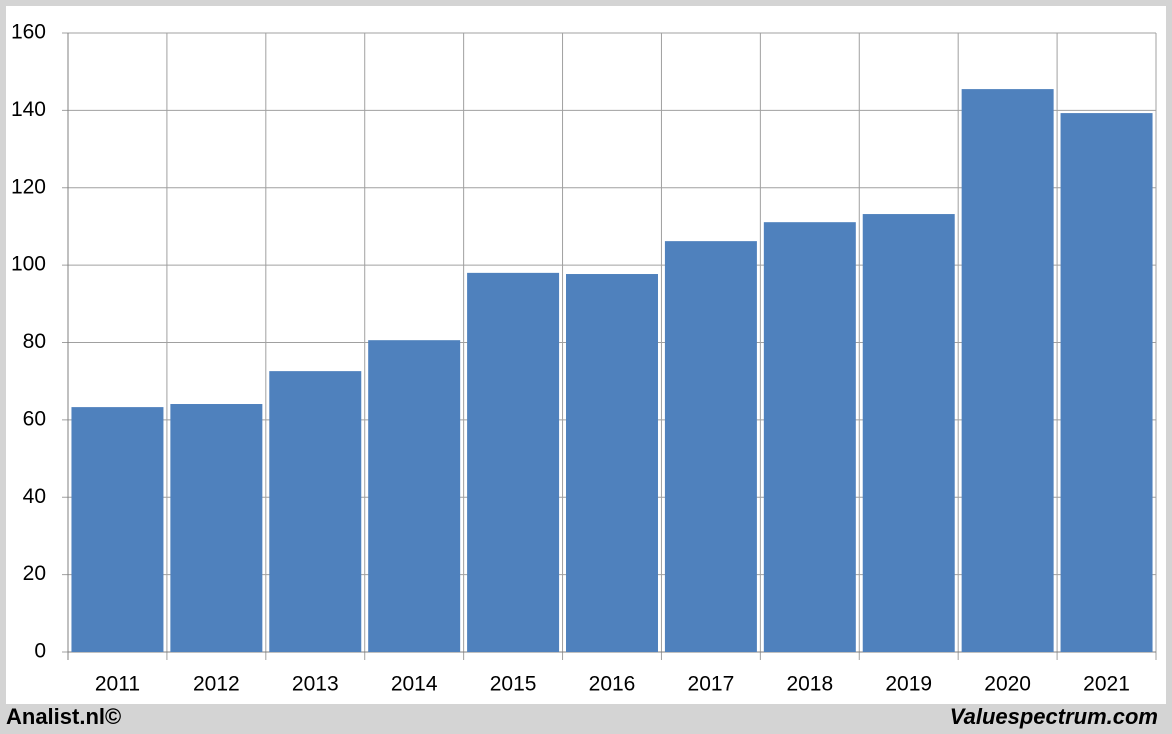  Describe the element at coordinates (908, 684) in the screenshot. I see `x-tick-label: 2019` at that location.